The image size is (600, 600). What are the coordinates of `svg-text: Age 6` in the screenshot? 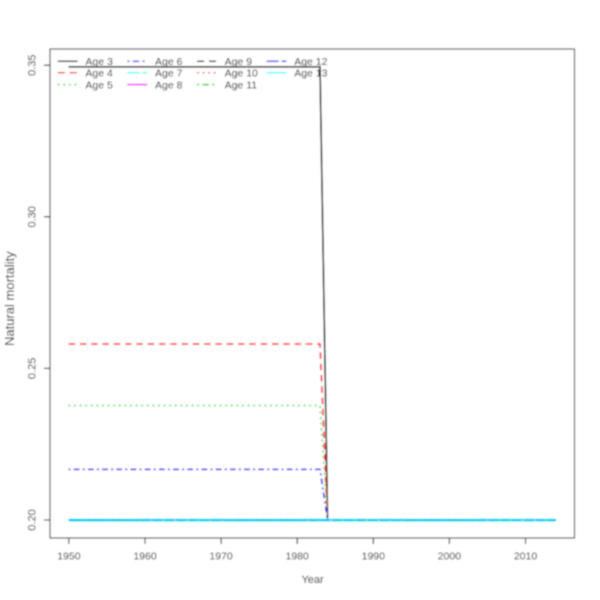 It's located at (169, 62).